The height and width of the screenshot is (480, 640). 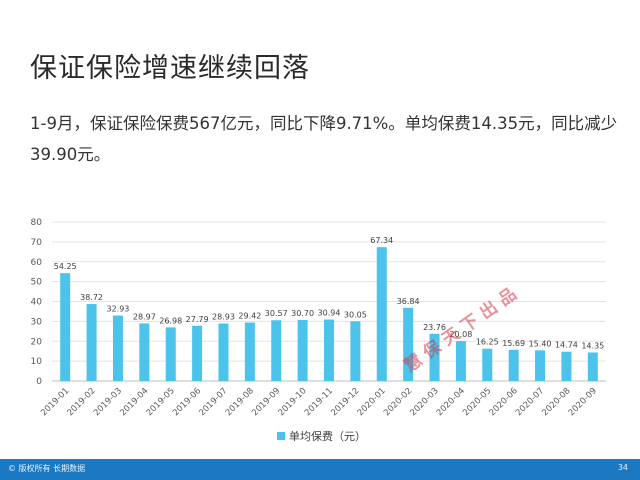 I want to click on data-label: 16.25, so click(x=487, y=342).